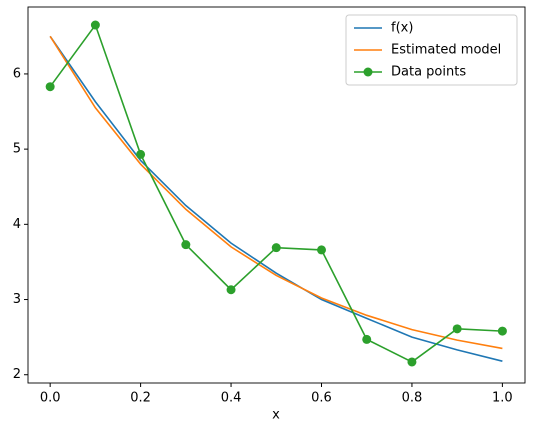 The height and width of the screenshot is (432, 534). What do you see at coordinates (321, 398) in the screenshot?
I see `x-tick-label: 0.6` at bounding box center [321, 398].